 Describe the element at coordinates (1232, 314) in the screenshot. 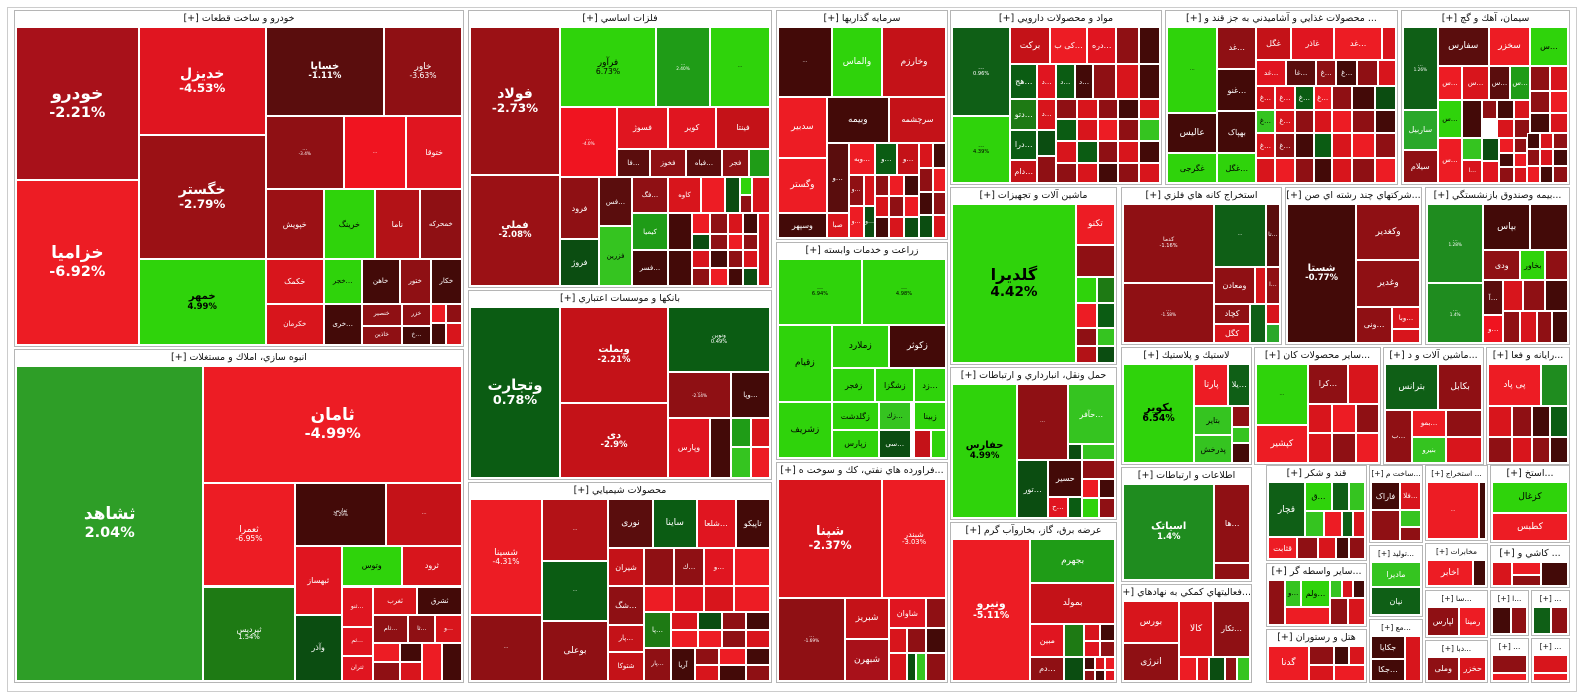

I see `stock-tile: کچاد` at that location.